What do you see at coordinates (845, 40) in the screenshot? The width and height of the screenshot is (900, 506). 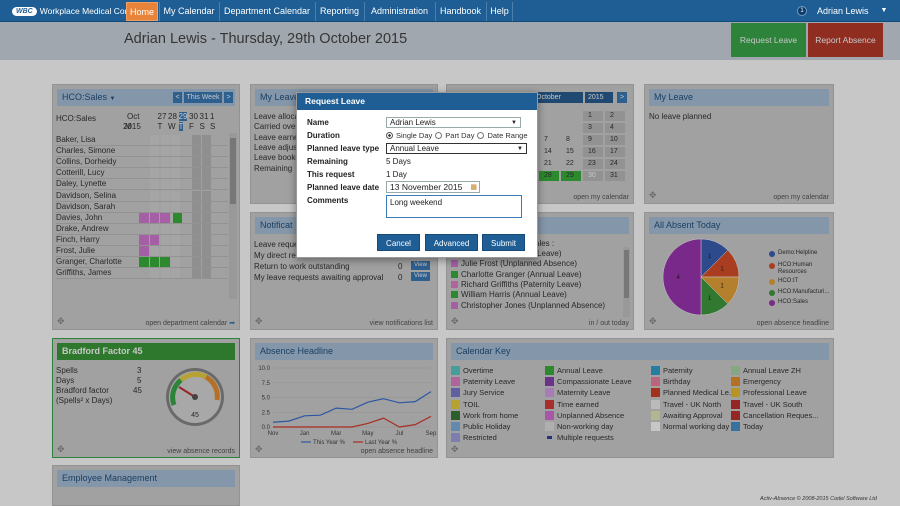 I see `report-absence-button: Report Absence` at bounding box center [845, 40].